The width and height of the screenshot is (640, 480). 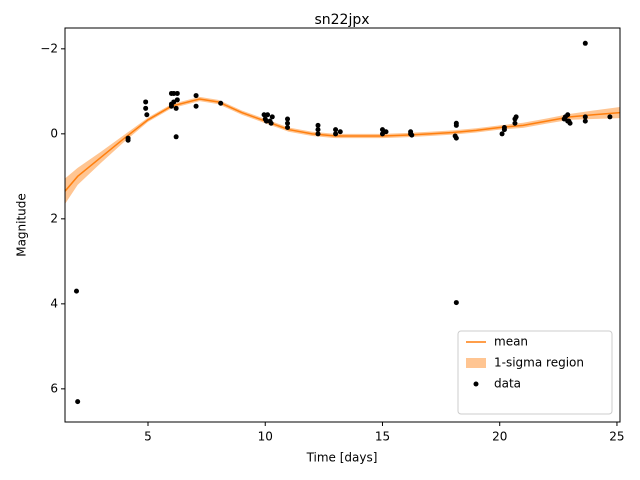 What do you see at coordinates (265, 437) in the screenshot?
I see `x-tick-label: 10` at bounding box center [265, 437].